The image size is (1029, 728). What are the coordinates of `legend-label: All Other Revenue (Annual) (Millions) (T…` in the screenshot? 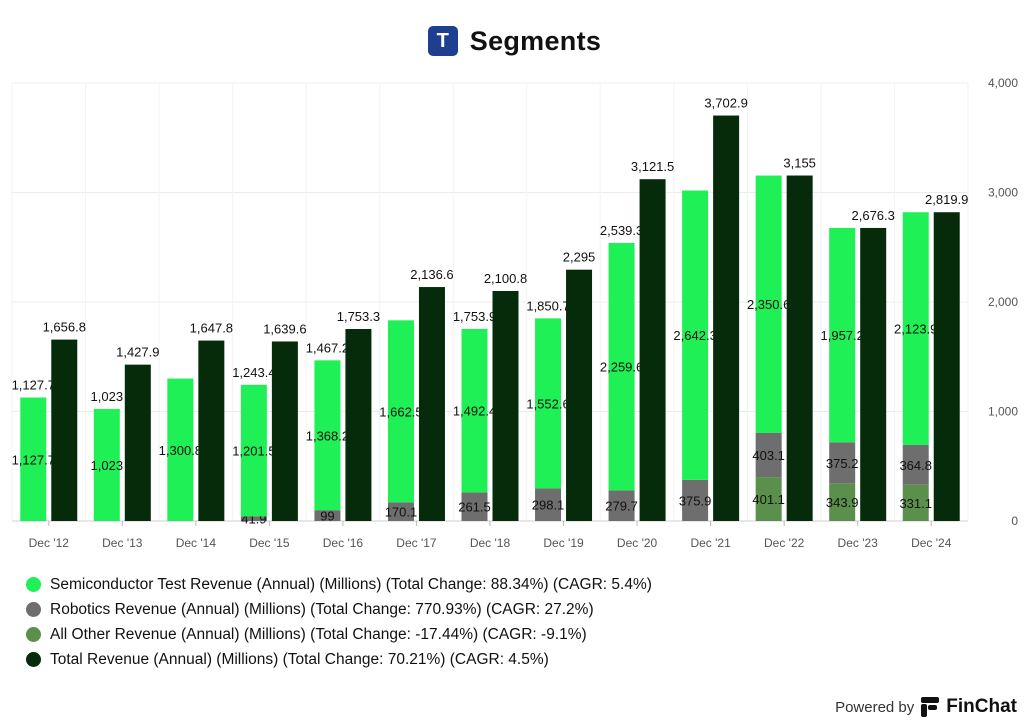 It's located at (318, 634).